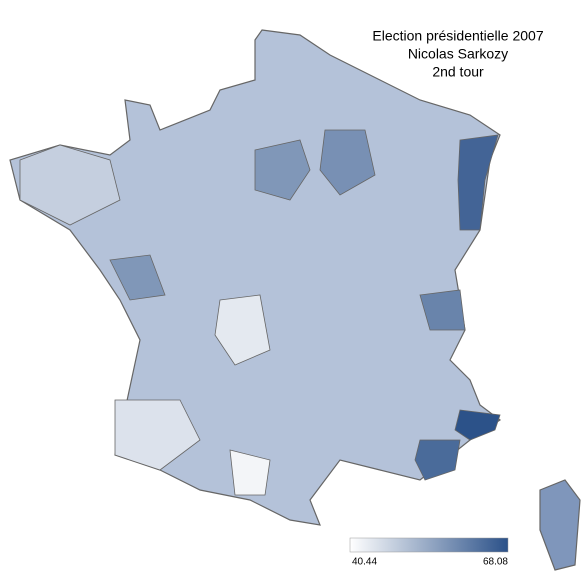  Describe the element at coordinates (364, 562) in the screenshot. I see `colorbar-min: 40.44` at that location.